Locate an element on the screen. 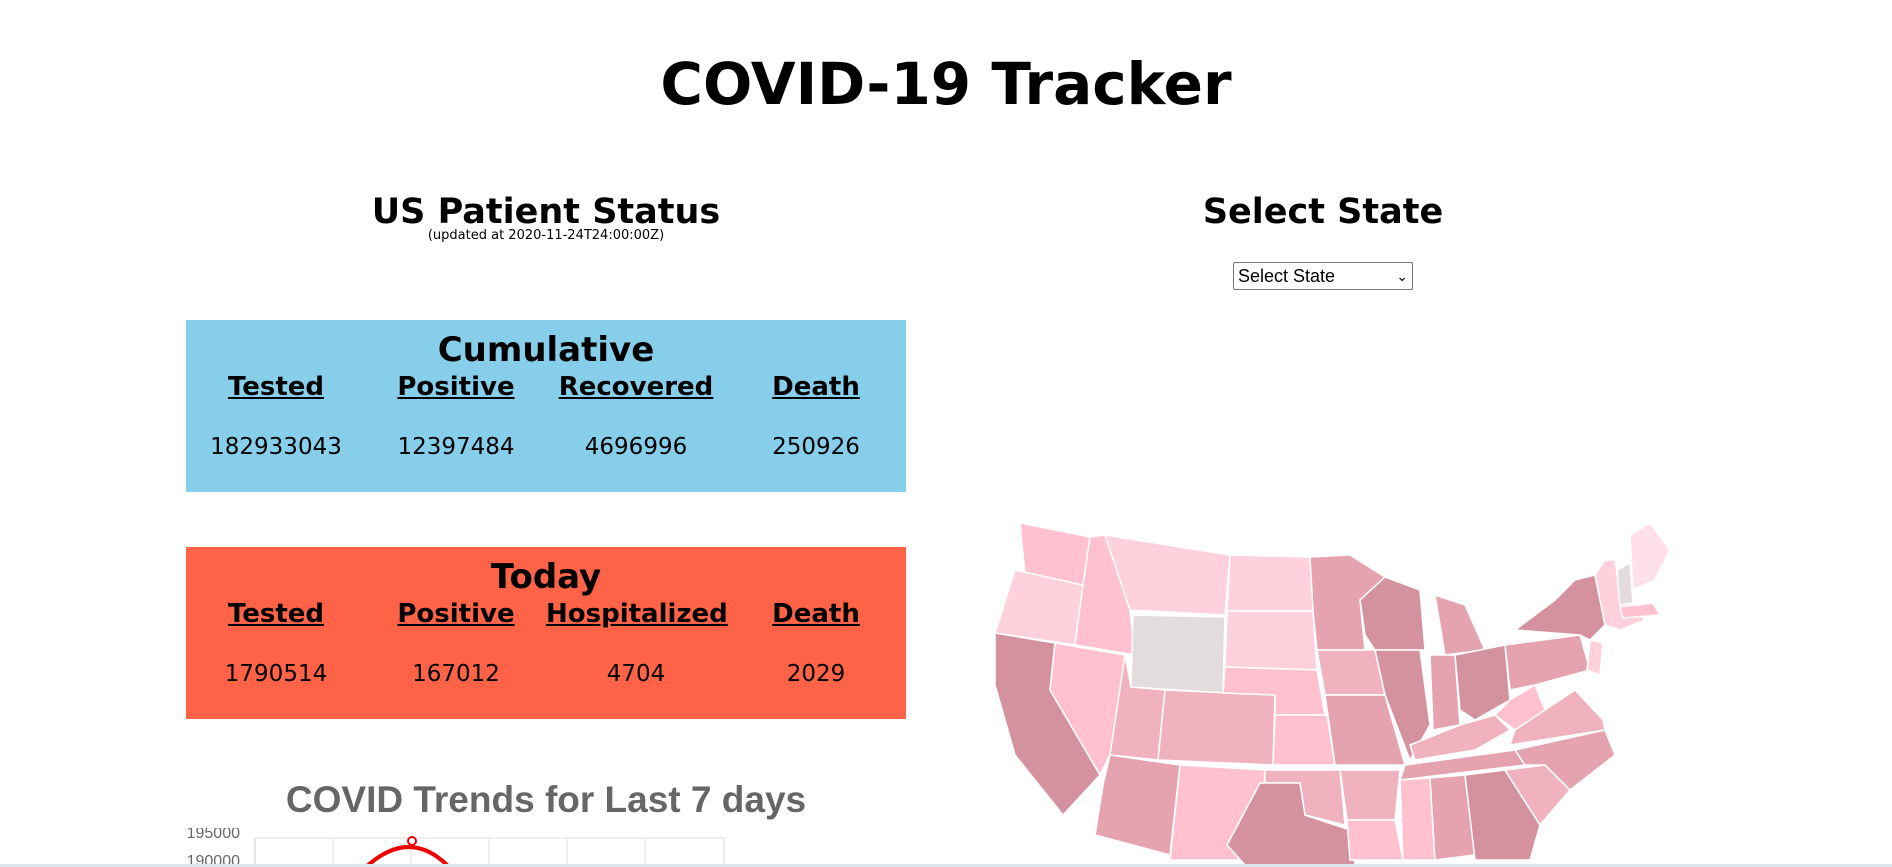 This screenshot has height=867, width=1892. state-minnesota is located at coordinates (1348, 602).